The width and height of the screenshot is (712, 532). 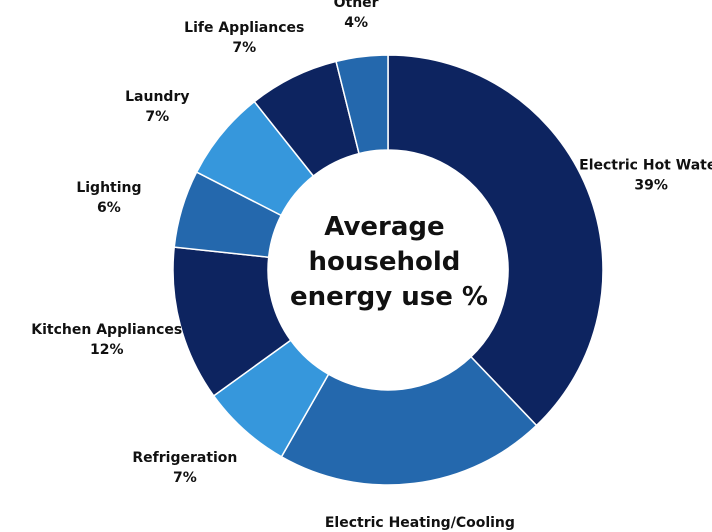 I want to click on slice-label-electric-hot-water: Electric Hot Water 39%, so click(x=645, y=176).